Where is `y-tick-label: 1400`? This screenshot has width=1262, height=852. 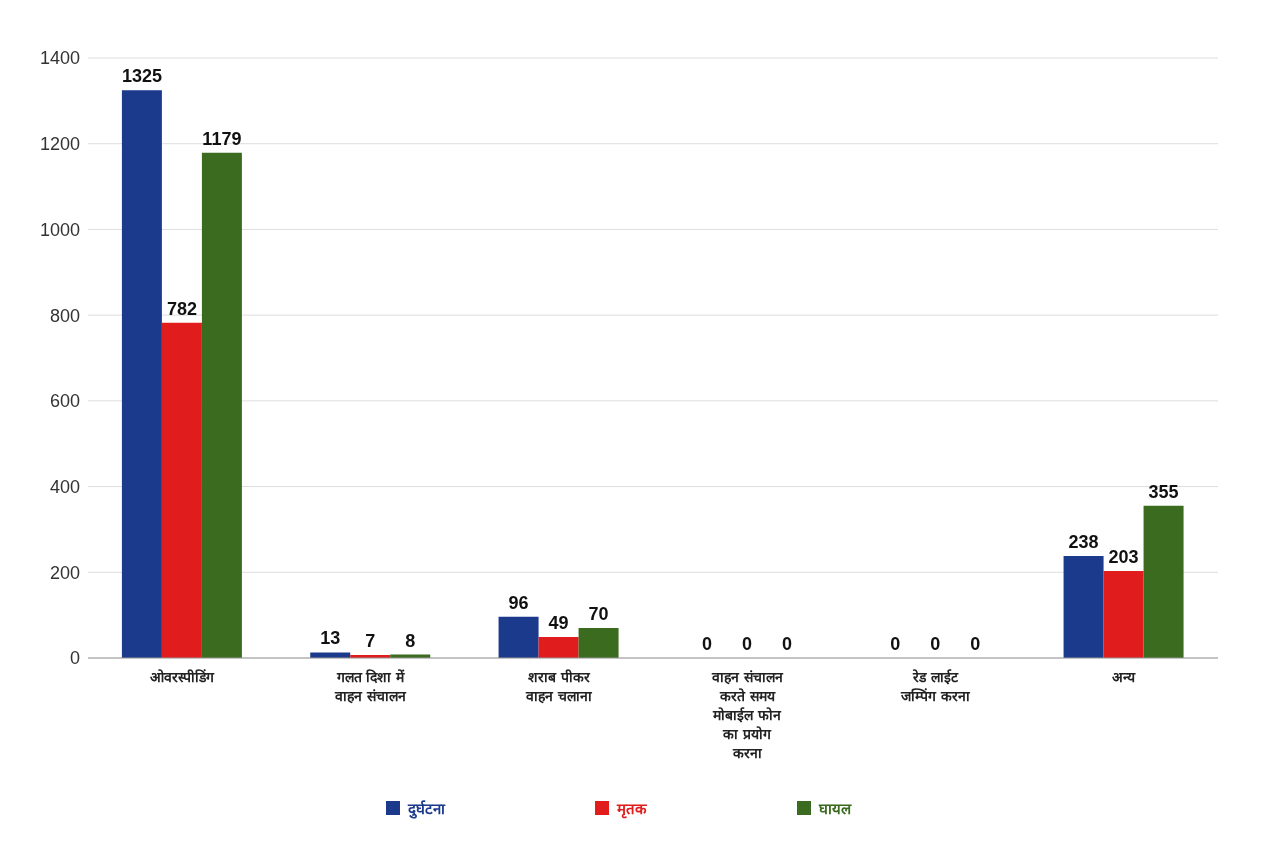 y-tick-label: 1400 is located at coordinates (59, 58).